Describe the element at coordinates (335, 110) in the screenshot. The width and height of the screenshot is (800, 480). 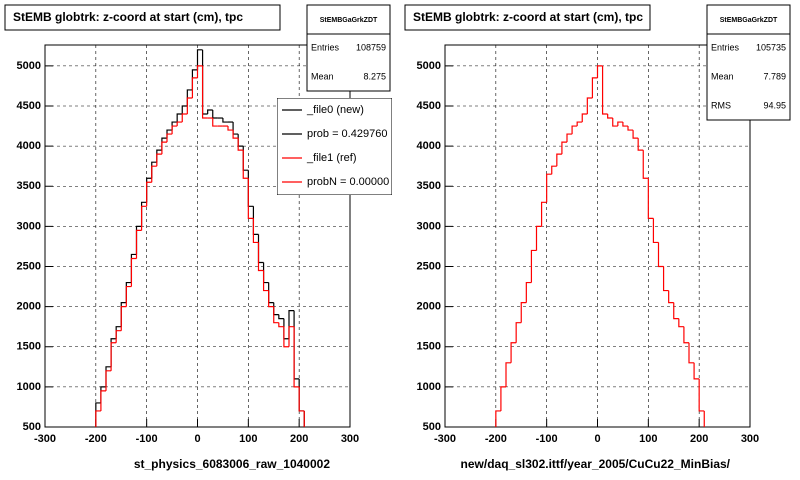
I see `legend-label: _file0 (new)` at that location.